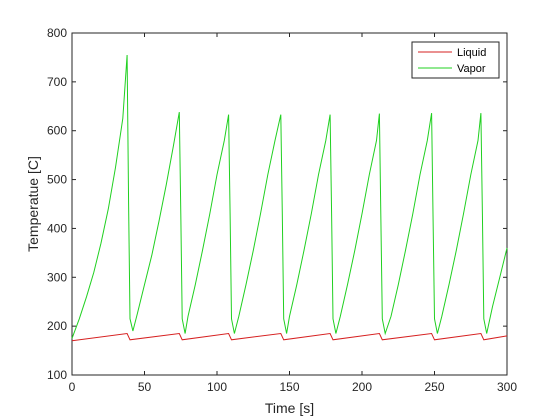 The image size is (560, 420). I want to click on x-tick-label: 300, so click(507, 387).